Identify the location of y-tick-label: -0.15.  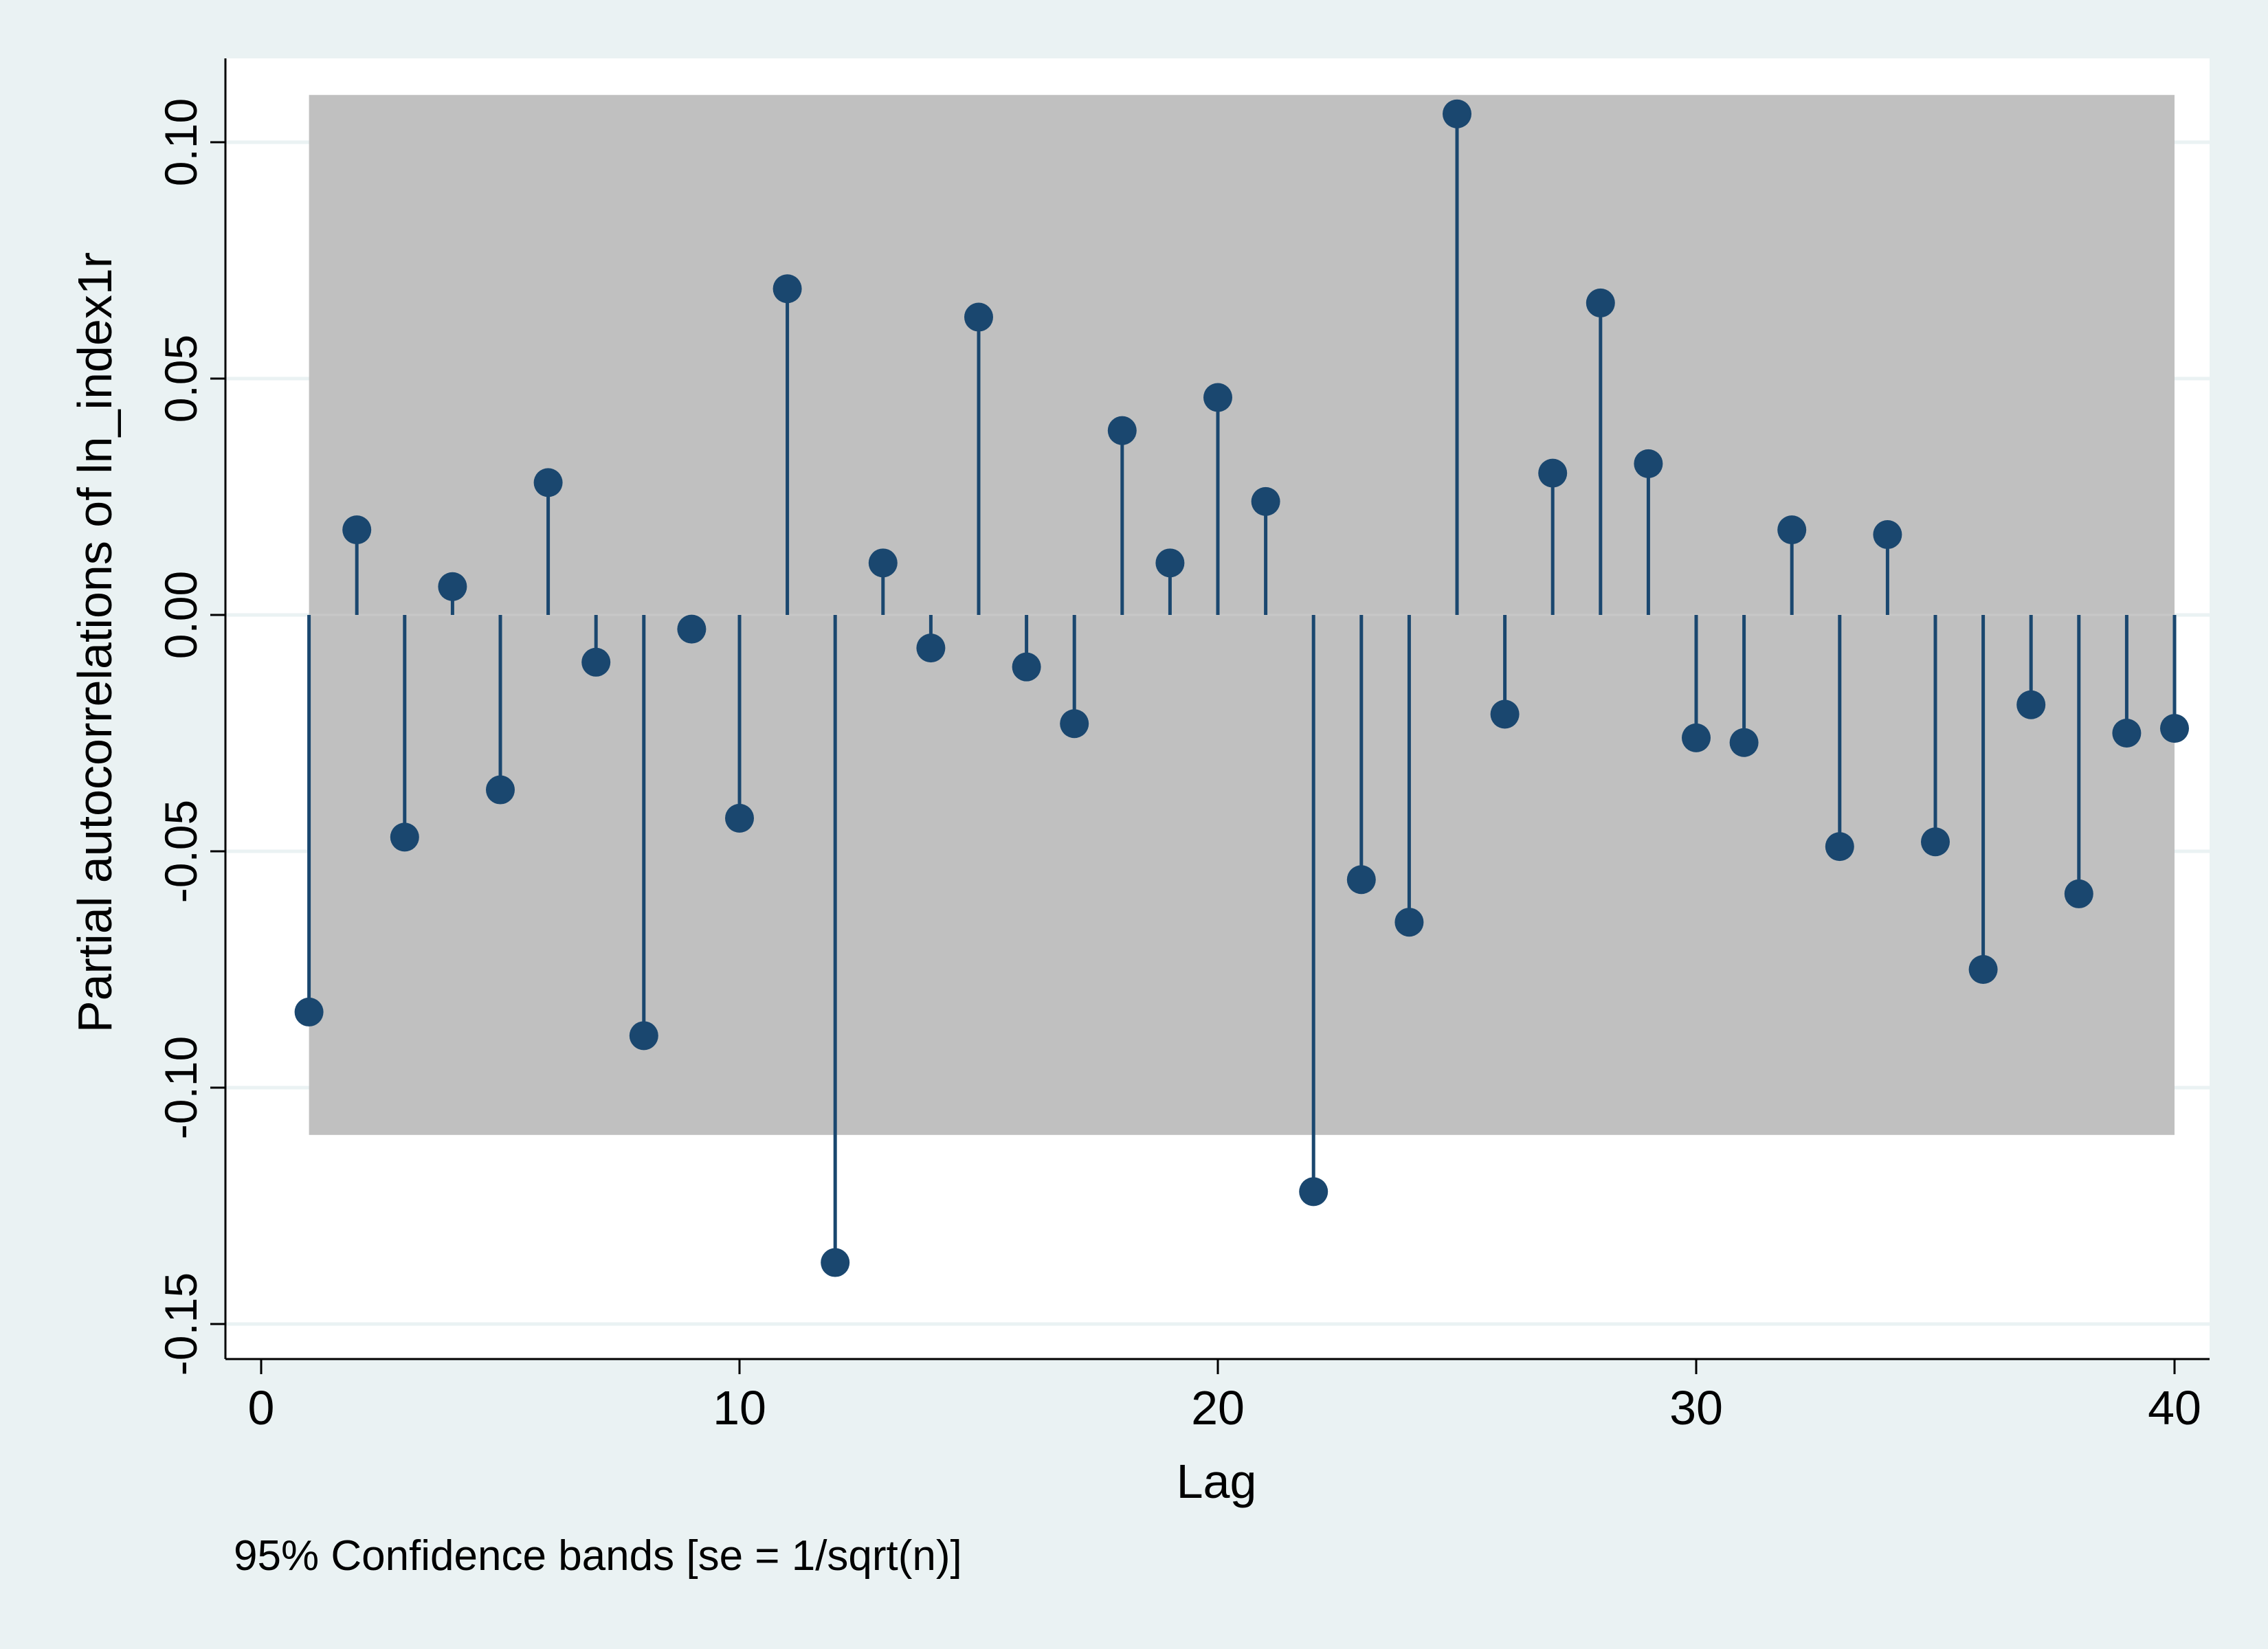
(180, 1324).